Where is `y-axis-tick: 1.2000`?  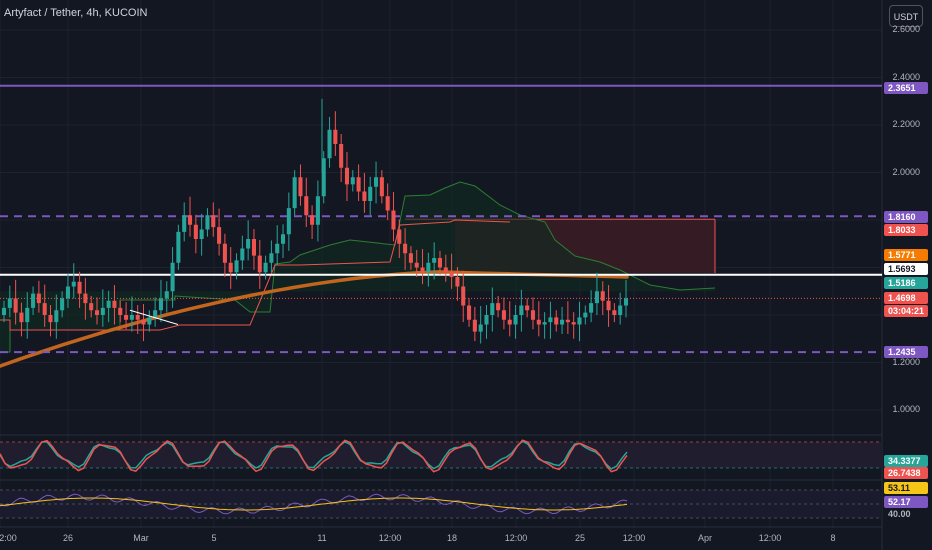 y-axis-tick: 1.2000 is located at coordinates (906, 361).